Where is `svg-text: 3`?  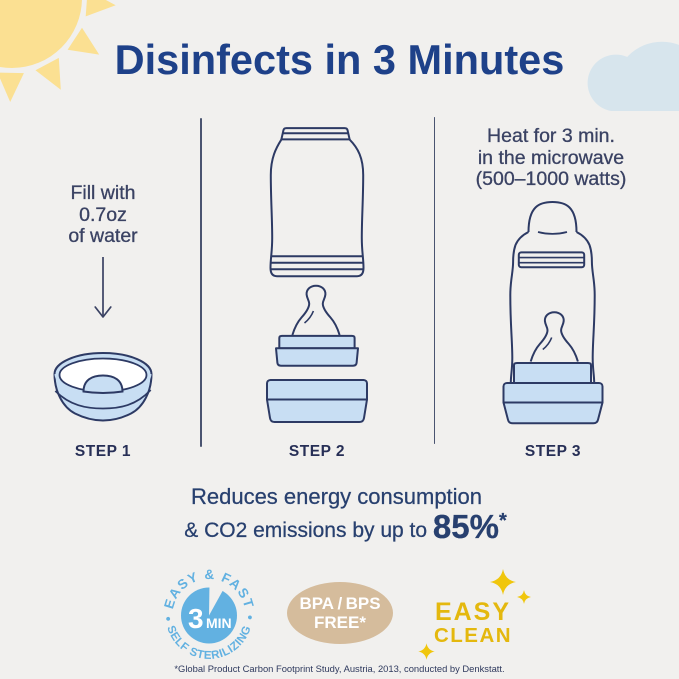
svg-text: 3 is located at coordinates (196, 618).